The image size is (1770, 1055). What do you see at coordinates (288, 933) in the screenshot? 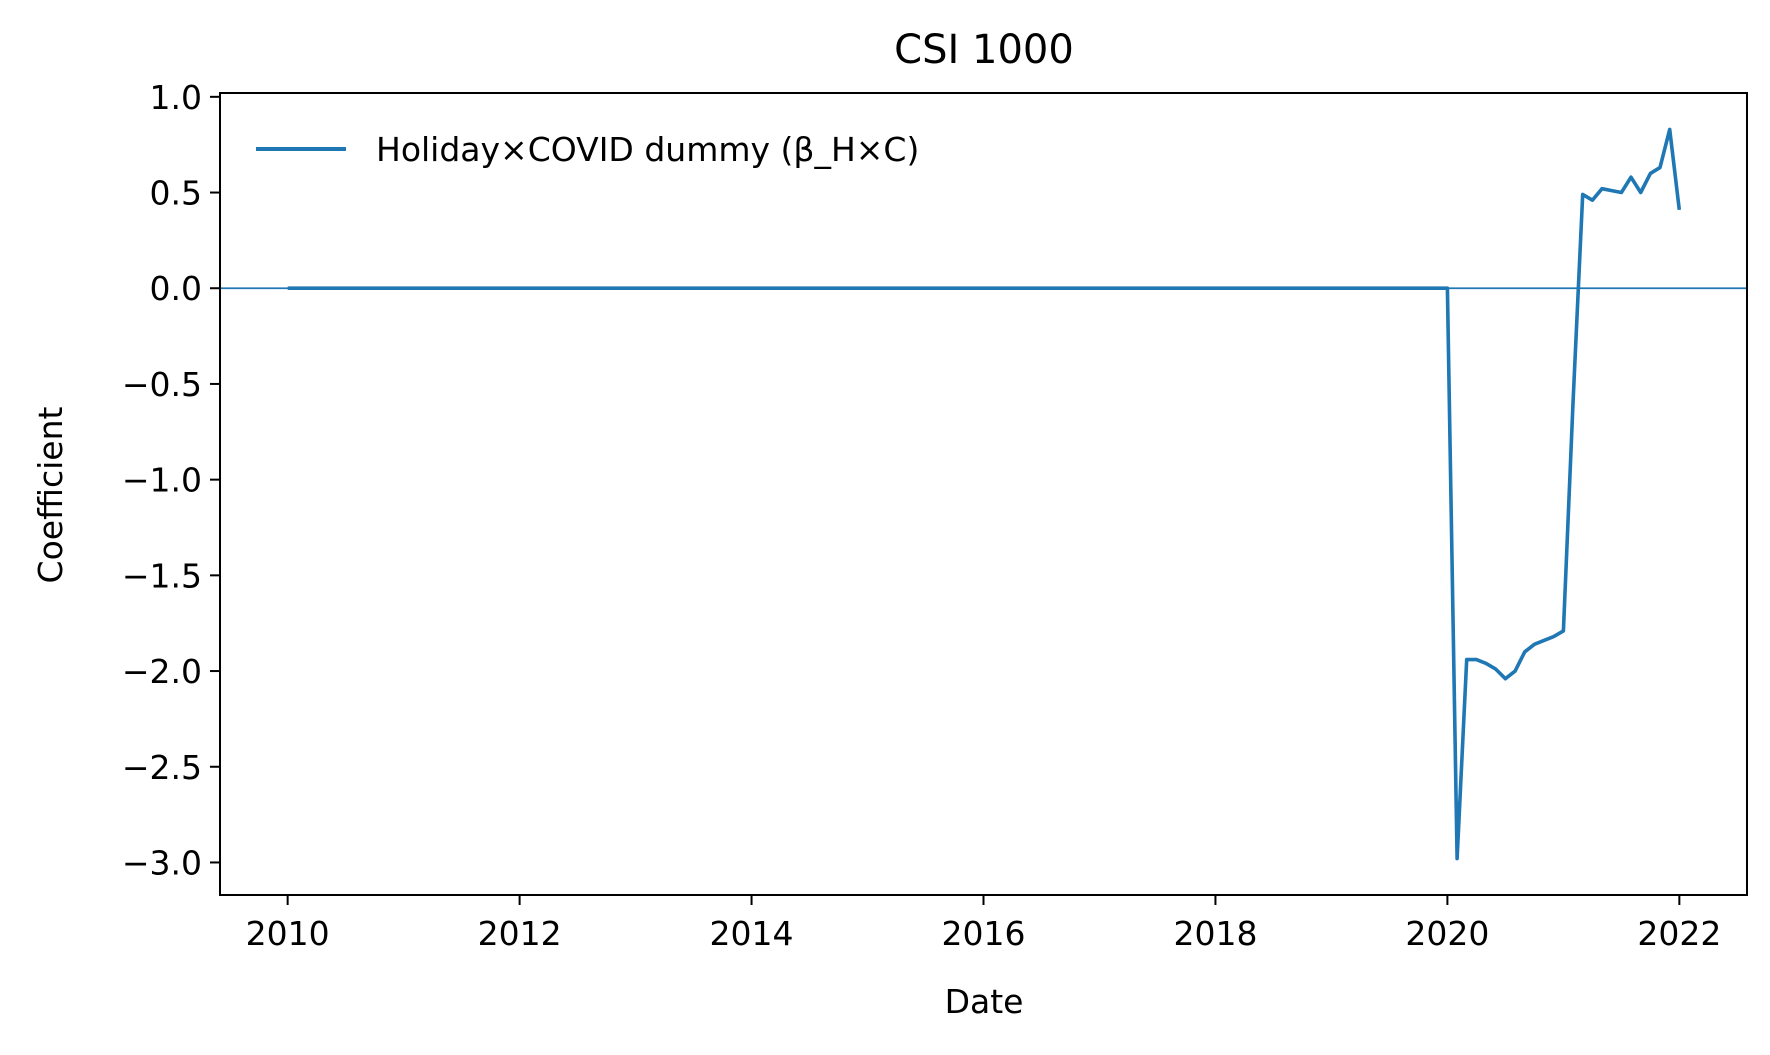
I see `x-tick-label: 2010` at bounding box center [288, 933].